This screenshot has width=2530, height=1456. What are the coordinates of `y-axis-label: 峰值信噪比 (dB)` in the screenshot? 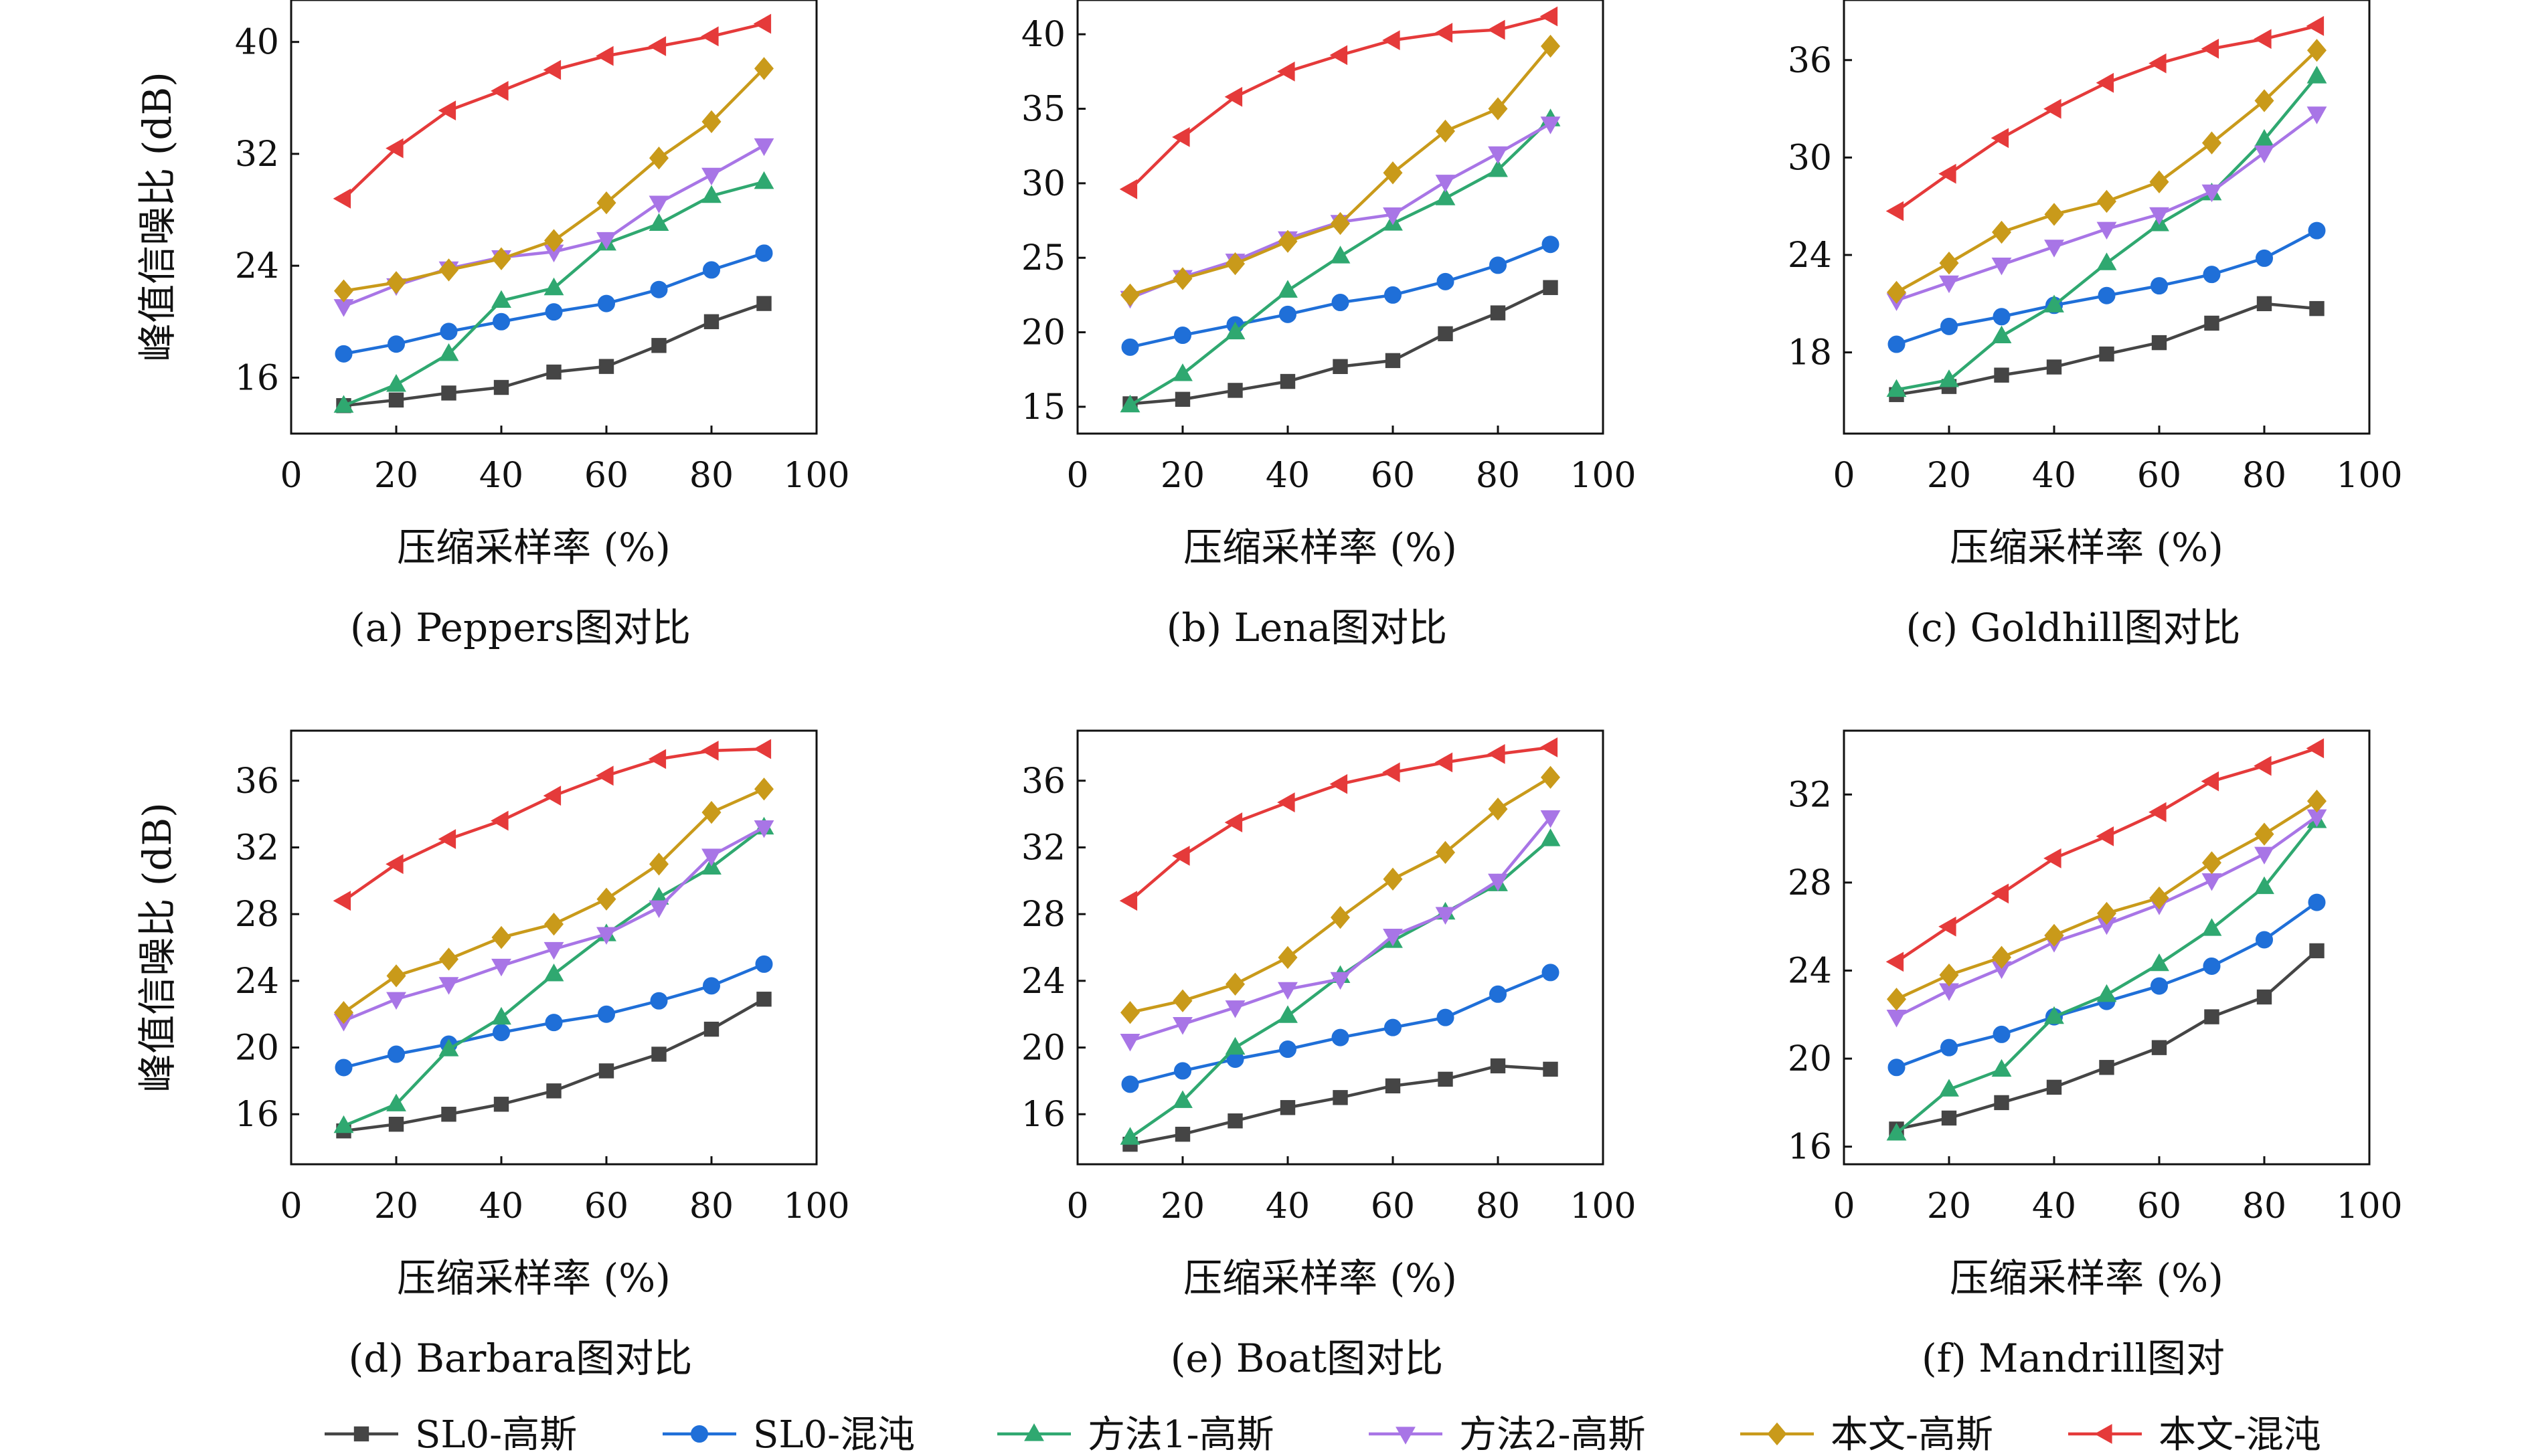 It's located at (157, 947).